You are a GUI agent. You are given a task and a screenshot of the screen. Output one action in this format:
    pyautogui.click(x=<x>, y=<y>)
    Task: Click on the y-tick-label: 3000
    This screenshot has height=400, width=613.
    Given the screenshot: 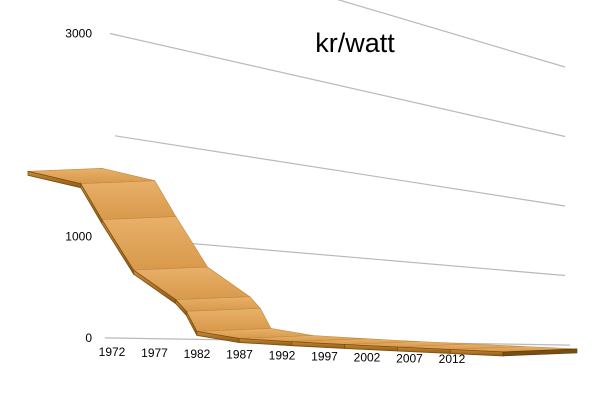 What is the action you would take?
    pyautogui.click(x=78, y=34)
    